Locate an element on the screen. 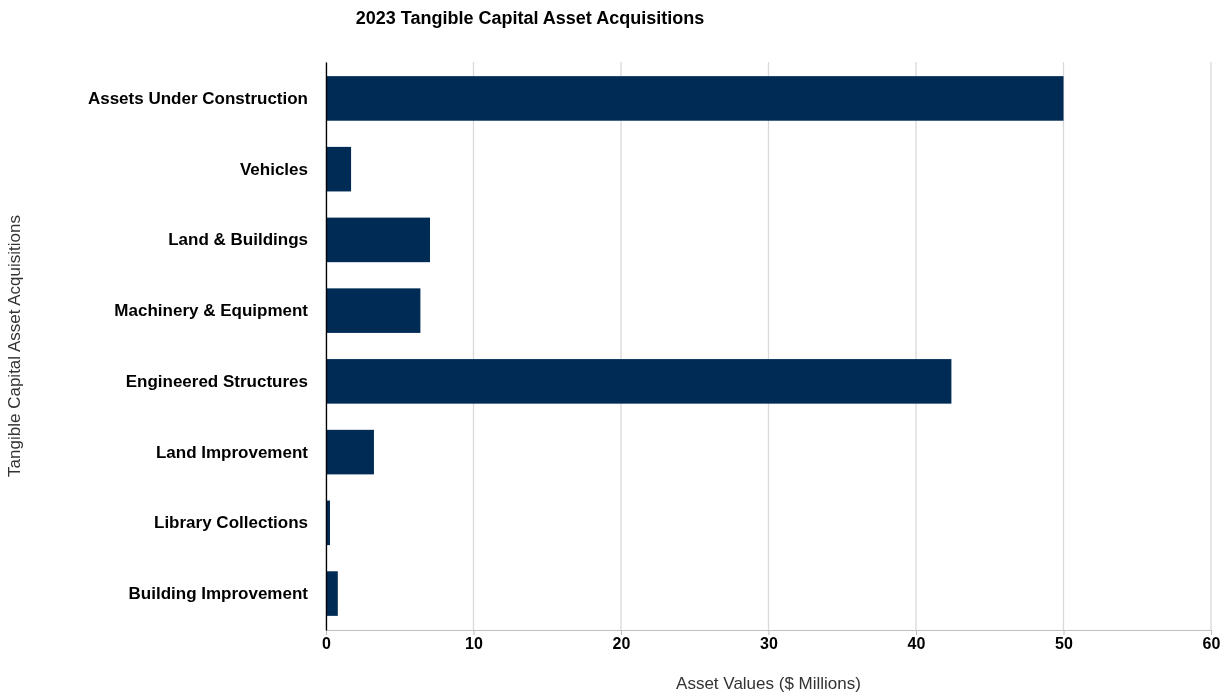 This screenshot has width=1223, height=696. x-tick-label: 20 is located at coordinates (621, 644).